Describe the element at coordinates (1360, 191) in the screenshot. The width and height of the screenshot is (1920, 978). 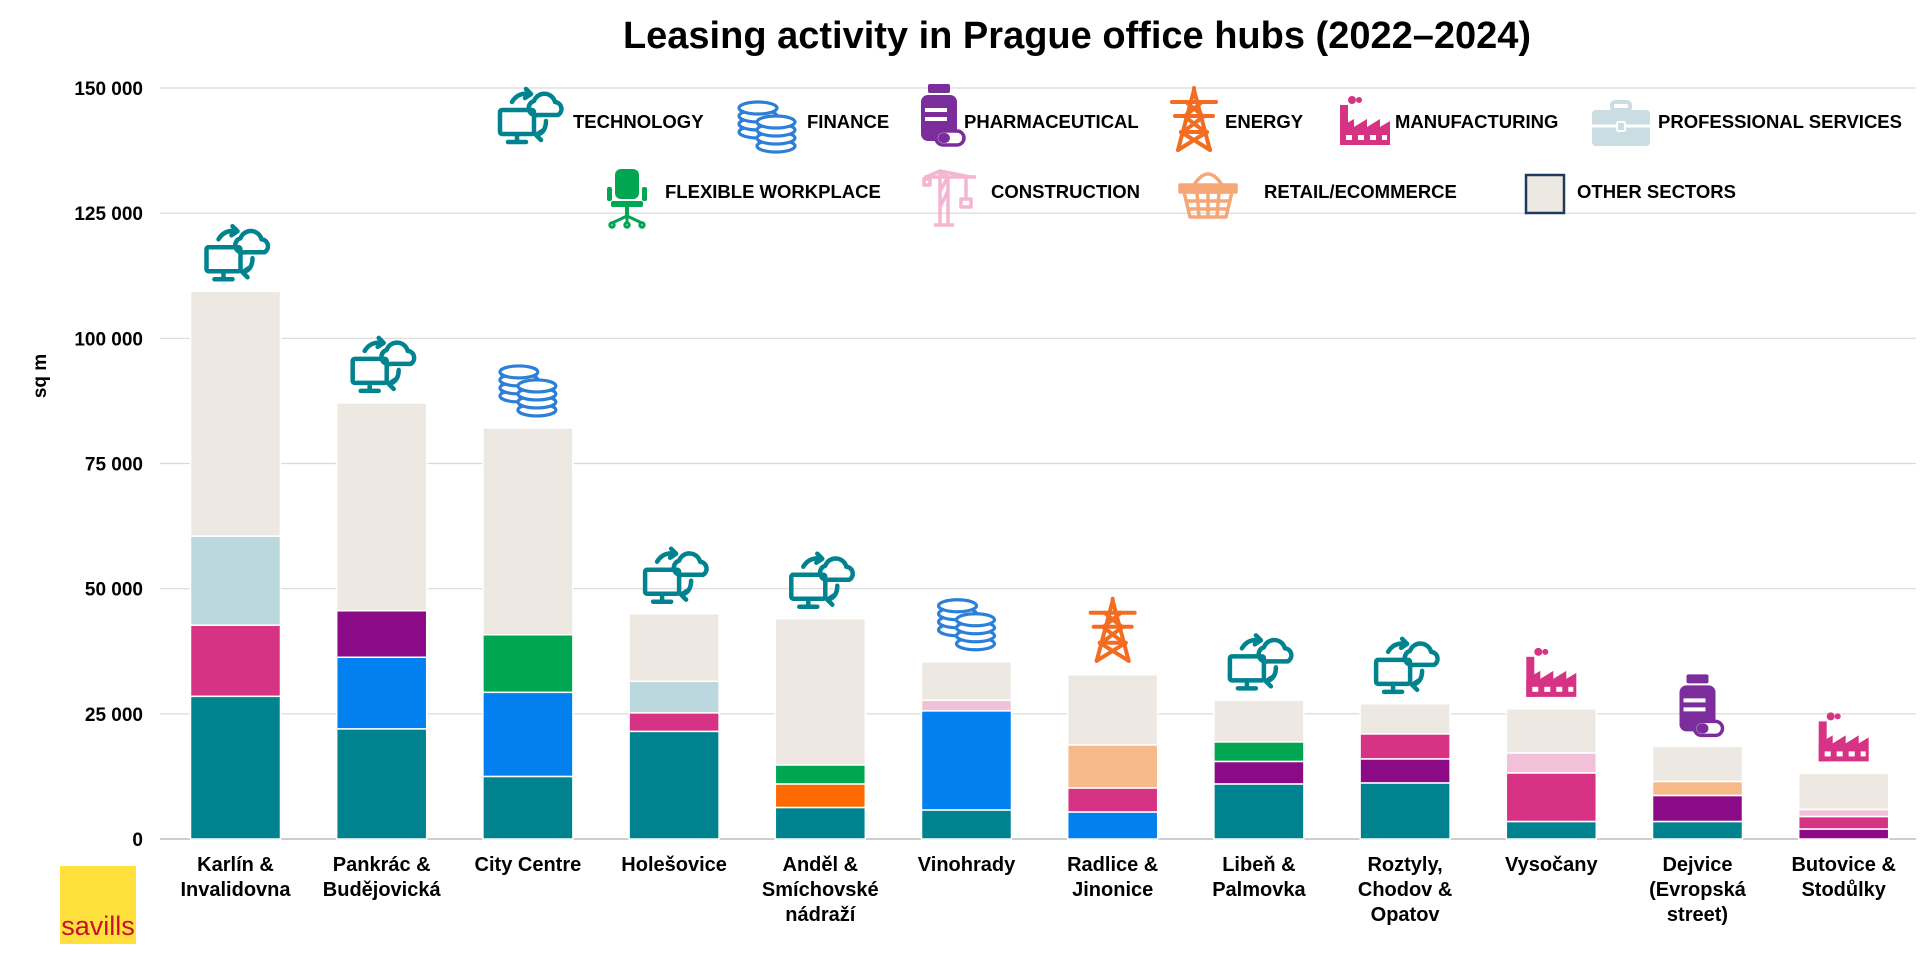
I see `legend-label: RETAIL/ECOMMERCE` at that location.